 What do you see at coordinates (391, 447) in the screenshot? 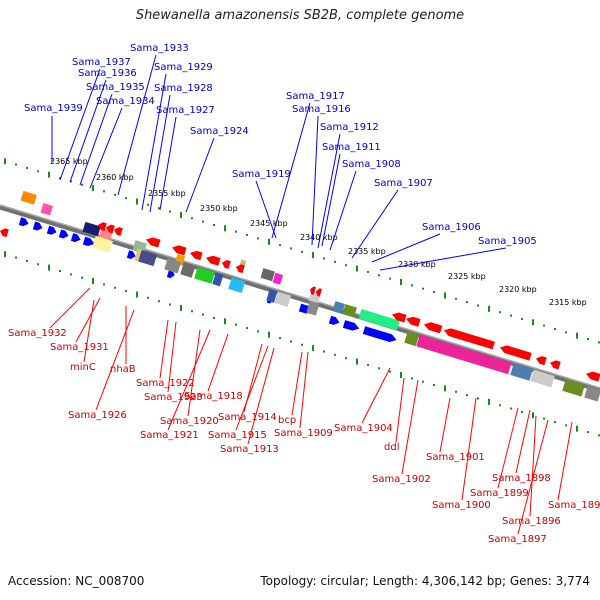
I see `reverse-gene-label: ddl` at bounding box center [391, 447].